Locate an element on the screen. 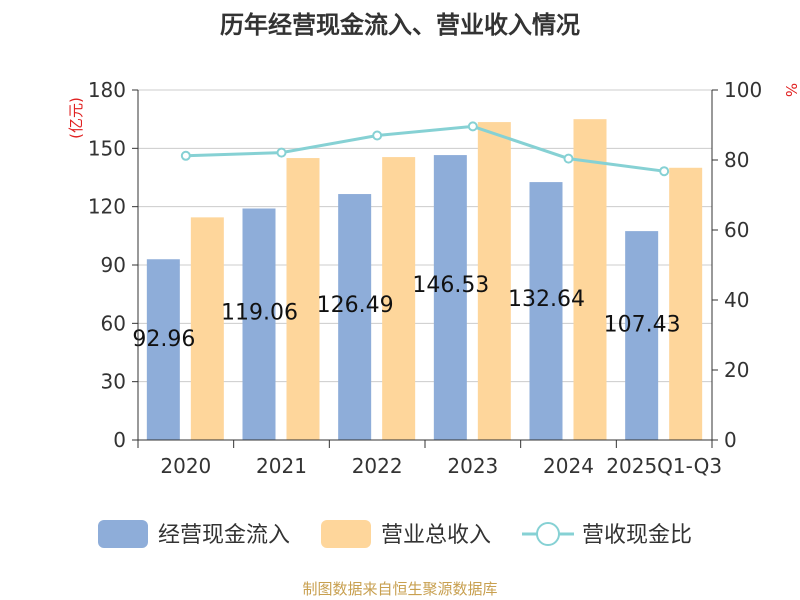 The image size is (800, 600). legend-label-cash-inflow: 经营现金流入 is located at coordinates (224, 535).